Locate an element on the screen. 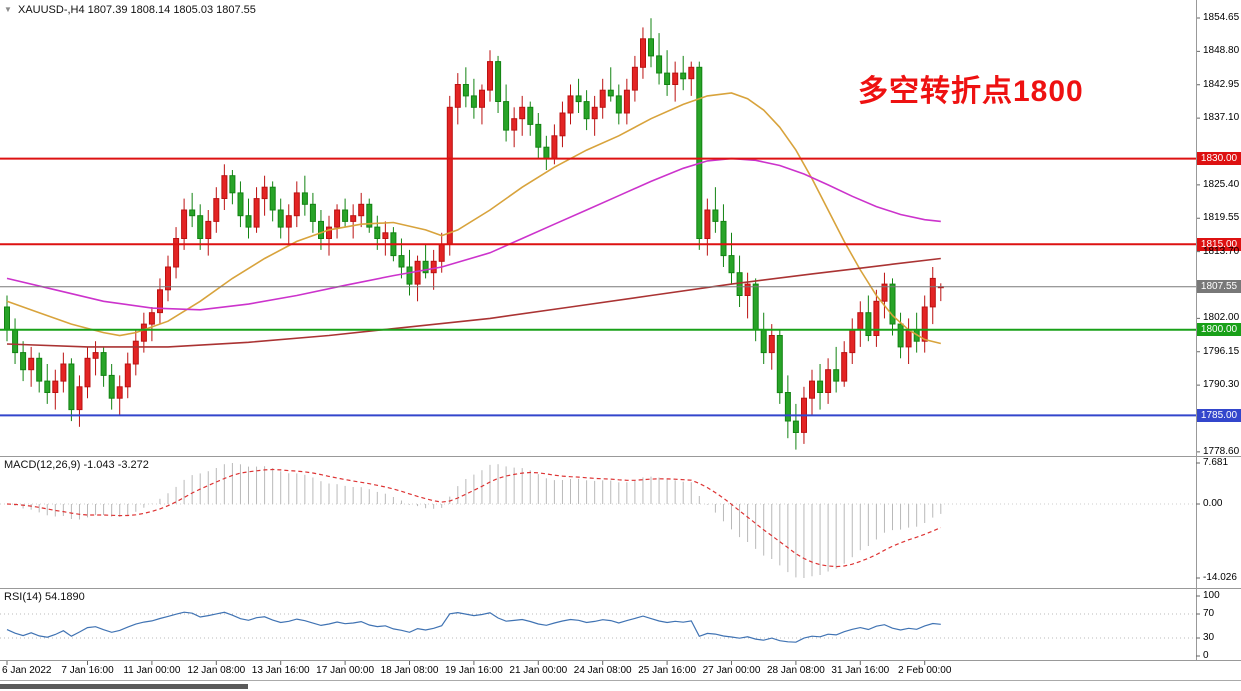  time-axis-label: 7 Jan 16:00 is located at coordinates (87, 670).